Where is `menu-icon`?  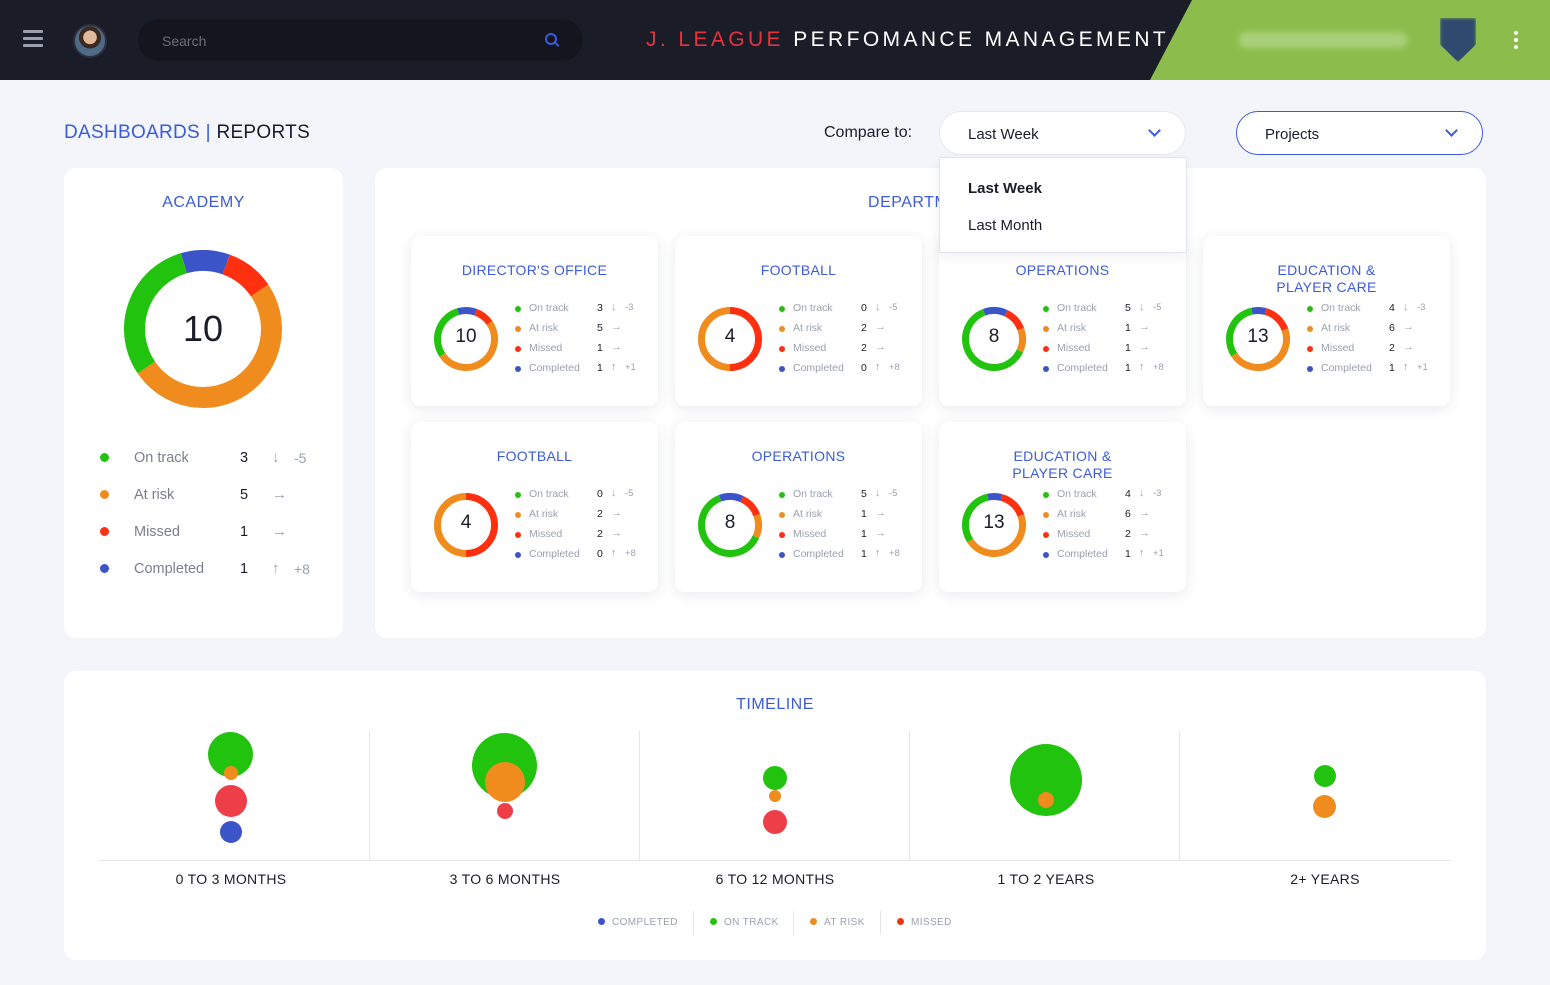
menu-icon is located at coordinates (33, 39).